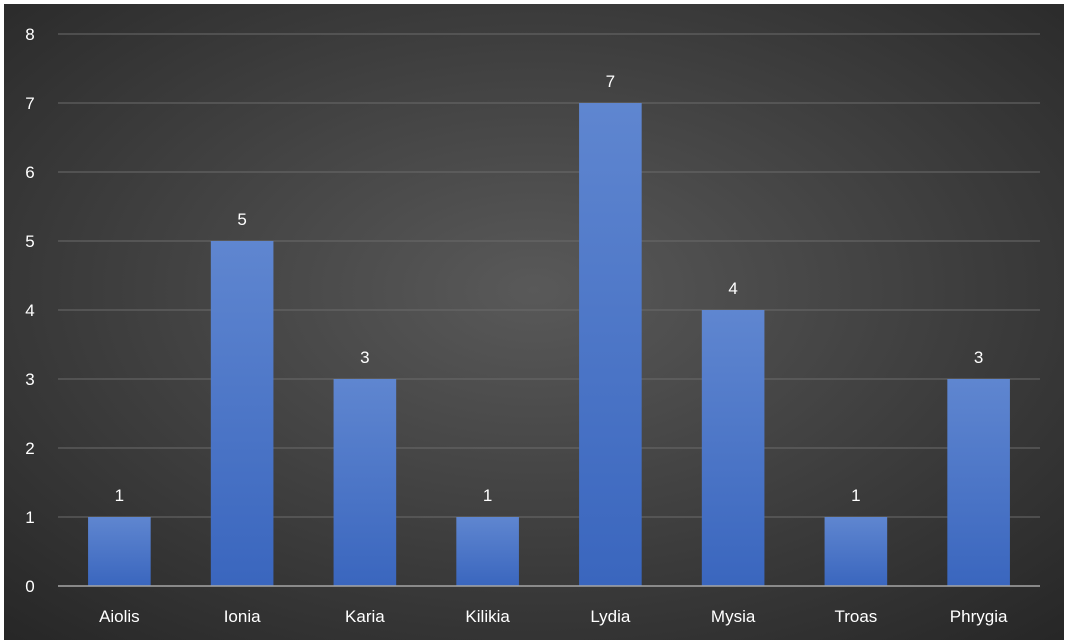 The image size is (1068, 644). I want to click on y-tick-label: 6, so click(29, 172).